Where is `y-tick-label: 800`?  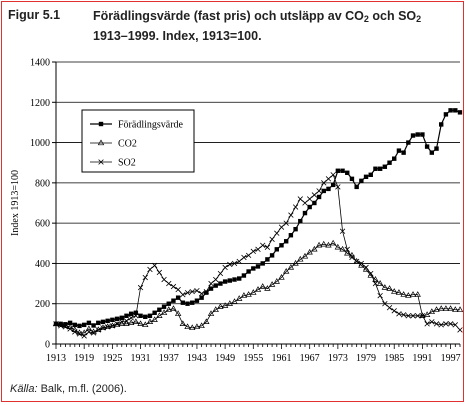
y-tick-label: 800 is located at coordinates (42, 183).